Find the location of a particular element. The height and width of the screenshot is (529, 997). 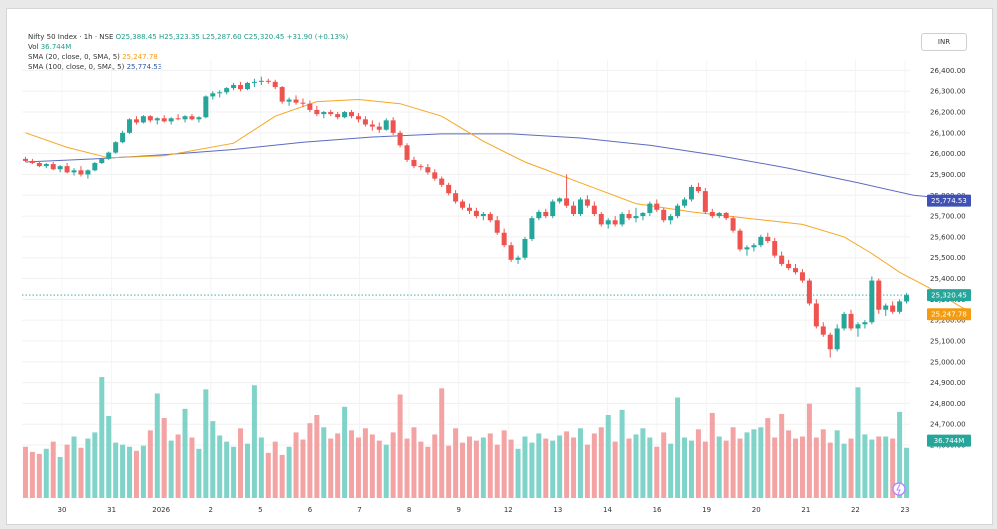

y-tick-label: 26,000.00 is located at coordinates (948, 154).